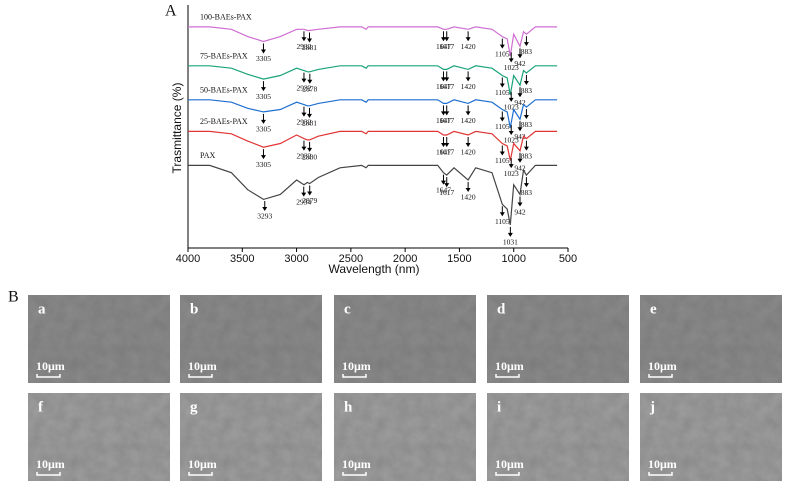  Describe the element at coordinates (653, 309) in the screenshot. I see `panel-letter: e` at that location.